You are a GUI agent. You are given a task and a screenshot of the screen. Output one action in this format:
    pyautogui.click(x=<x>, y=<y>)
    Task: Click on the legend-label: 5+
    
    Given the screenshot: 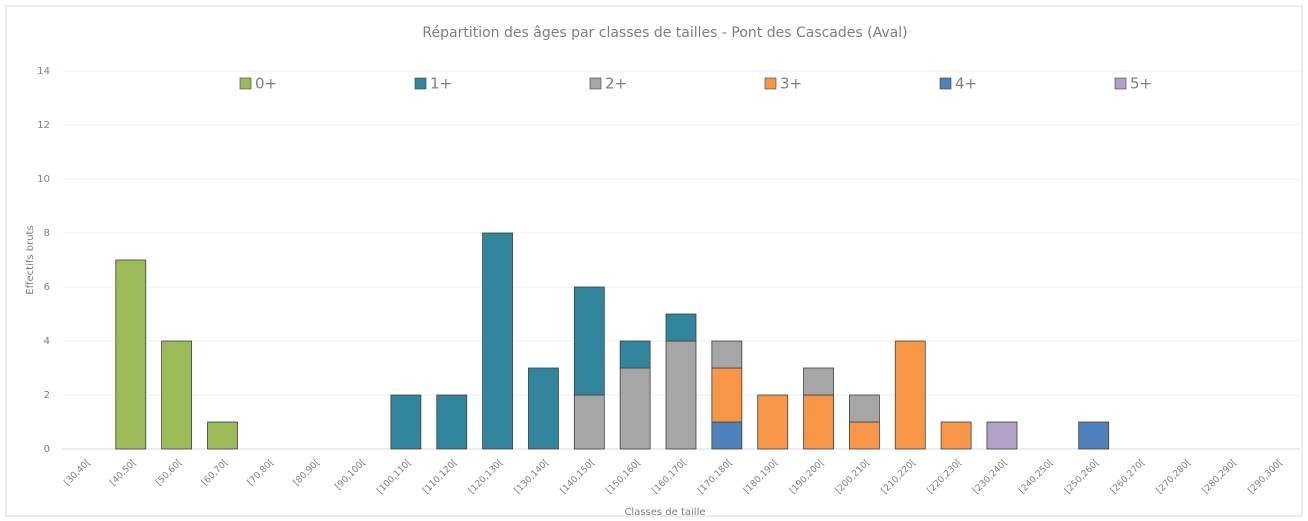 What is the action you would take?
    pyautogui.click(x=1141, y=84)
    